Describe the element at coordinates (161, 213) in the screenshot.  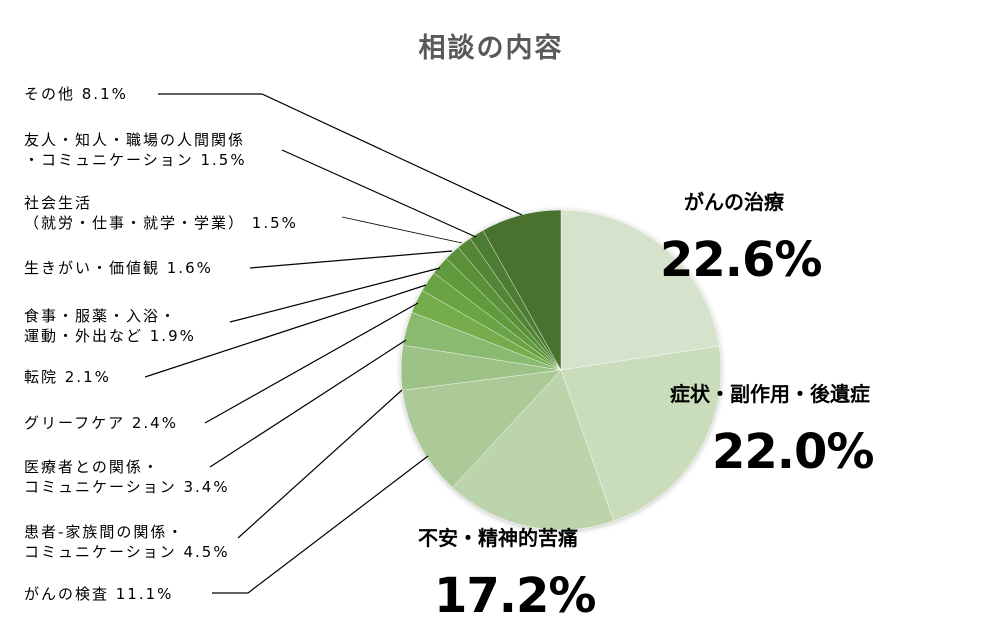
I see `label-social-life: 社会生活 （就労・仕事・就学・学業） 1.5%` at that location.